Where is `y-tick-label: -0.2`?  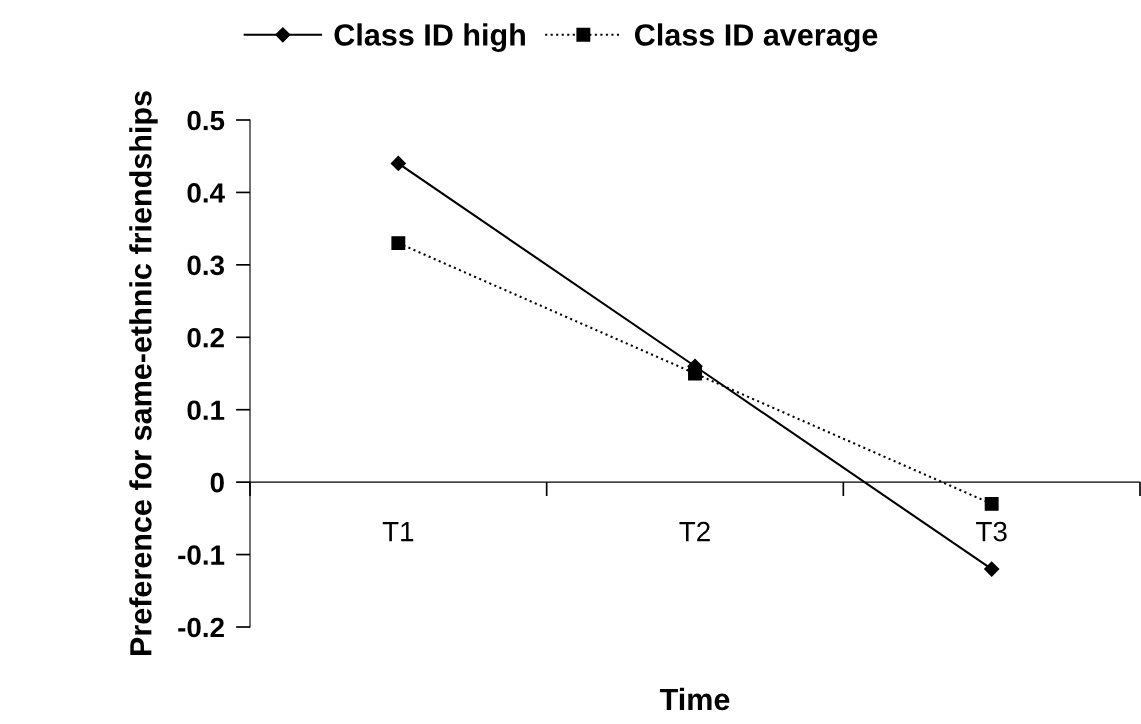 y-tick-label: -0.2 is located at coordinates (201, 627).